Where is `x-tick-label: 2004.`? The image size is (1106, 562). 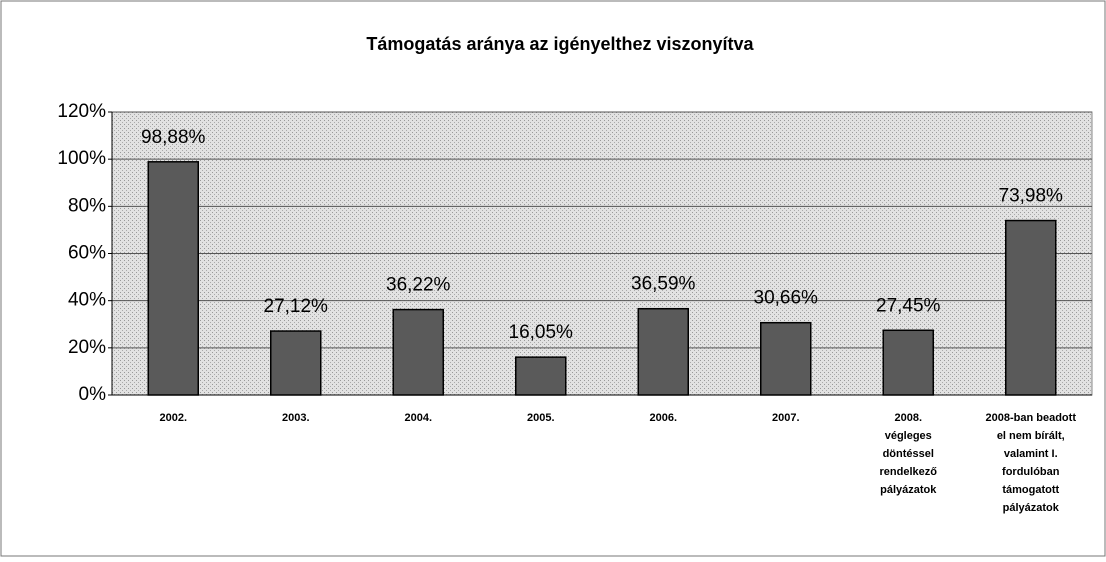 x-tick-label: 2004. is located at coordinates (418, 418).